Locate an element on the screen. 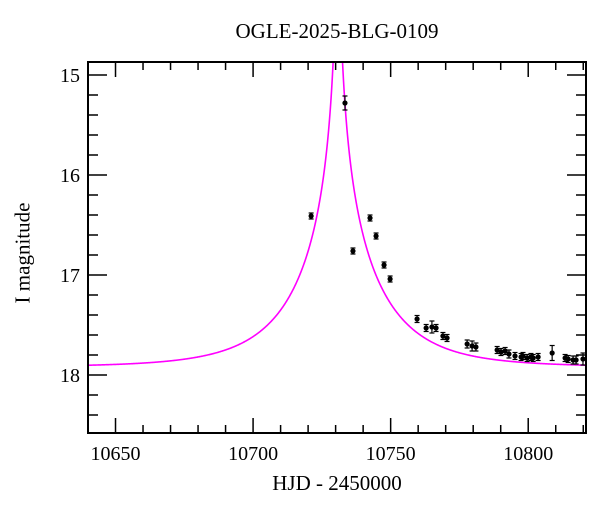 This screenshot has height=512, width=600. y-tick-label: 18 is located at coordinates (70, 376).